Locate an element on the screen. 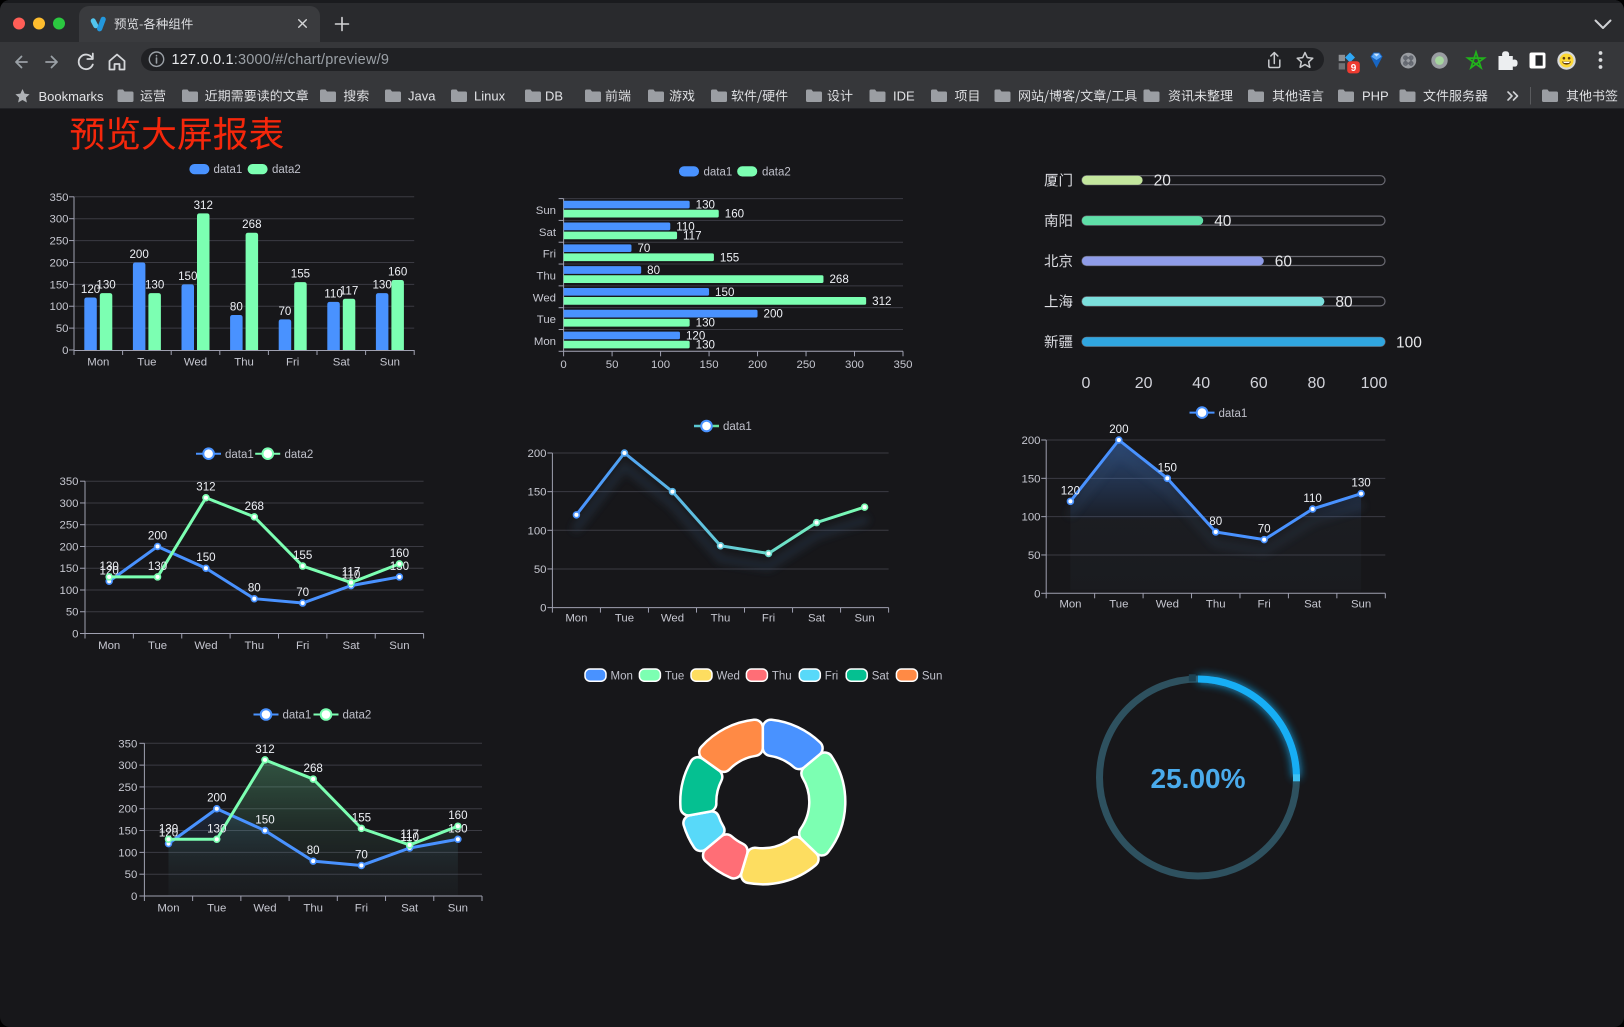  svg-text: Linux is located at coordinates (490, 96).